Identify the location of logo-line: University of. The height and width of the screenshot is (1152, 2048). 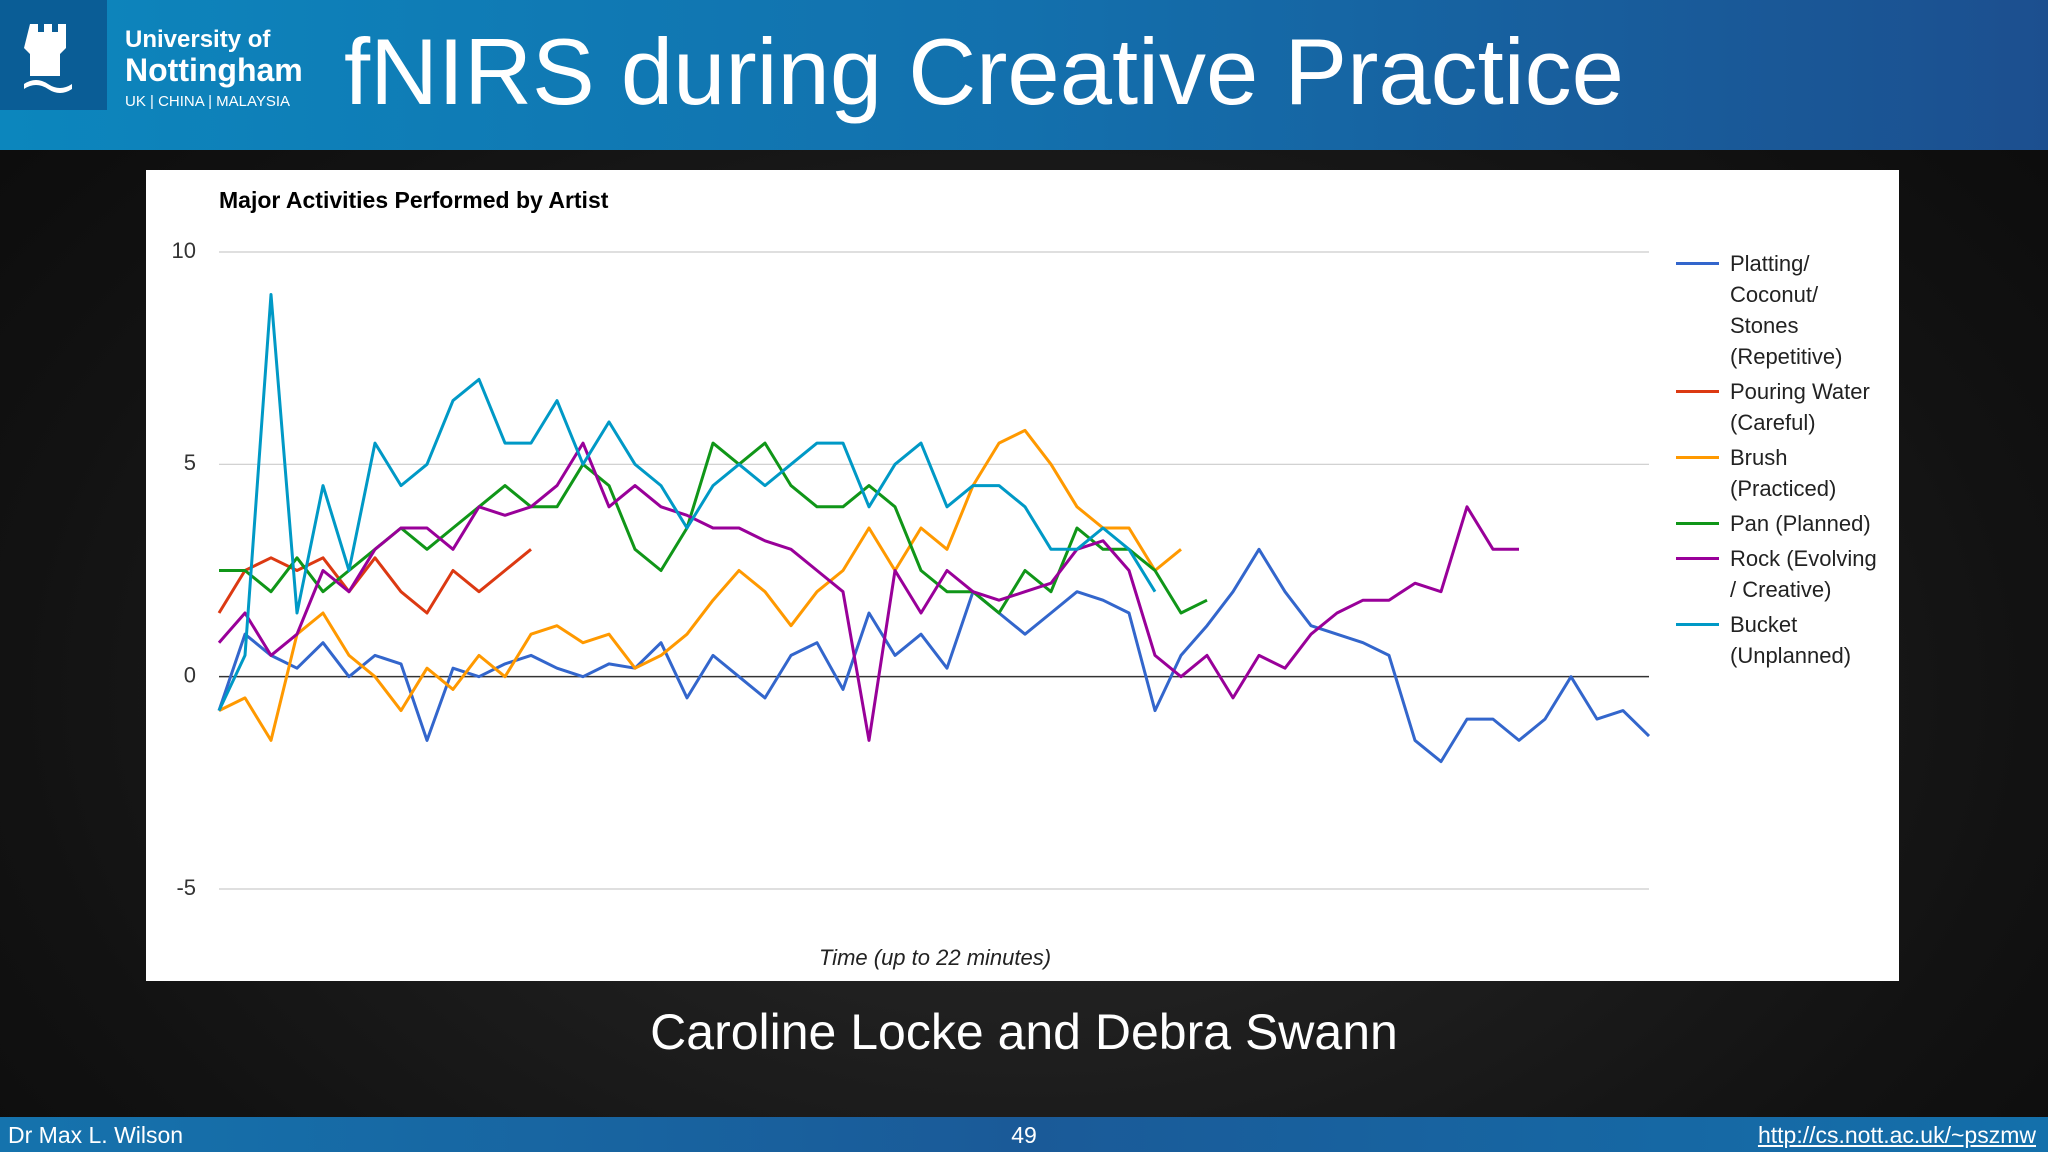
(198, 39).